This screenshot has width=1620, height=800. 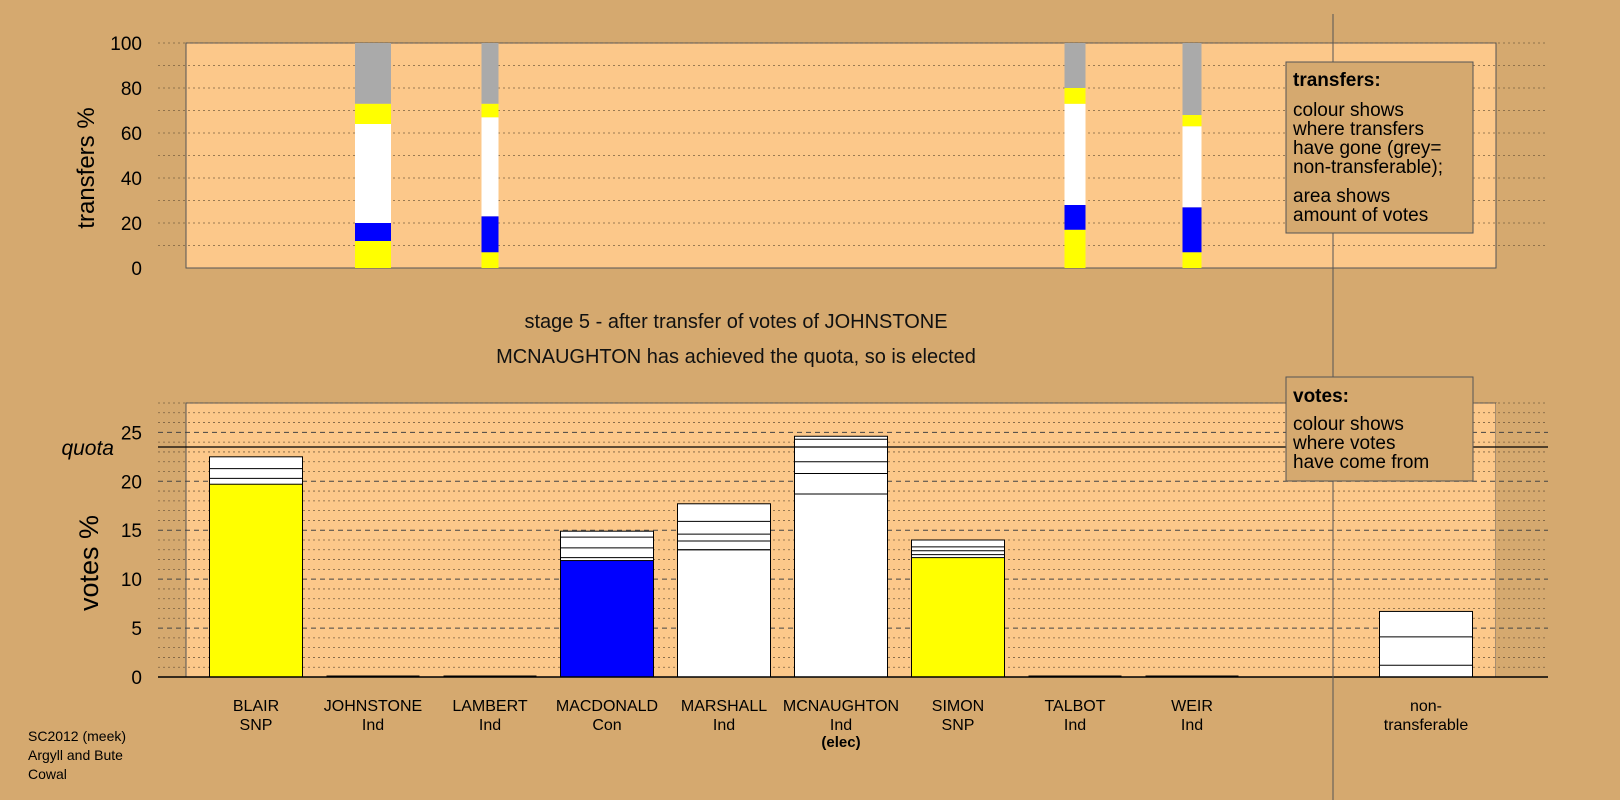 What do you see at coordinates (77, 736) in the screenshot?
I see `footer-line-1: SC2012 (meek)` at bounding box center [77, 736].